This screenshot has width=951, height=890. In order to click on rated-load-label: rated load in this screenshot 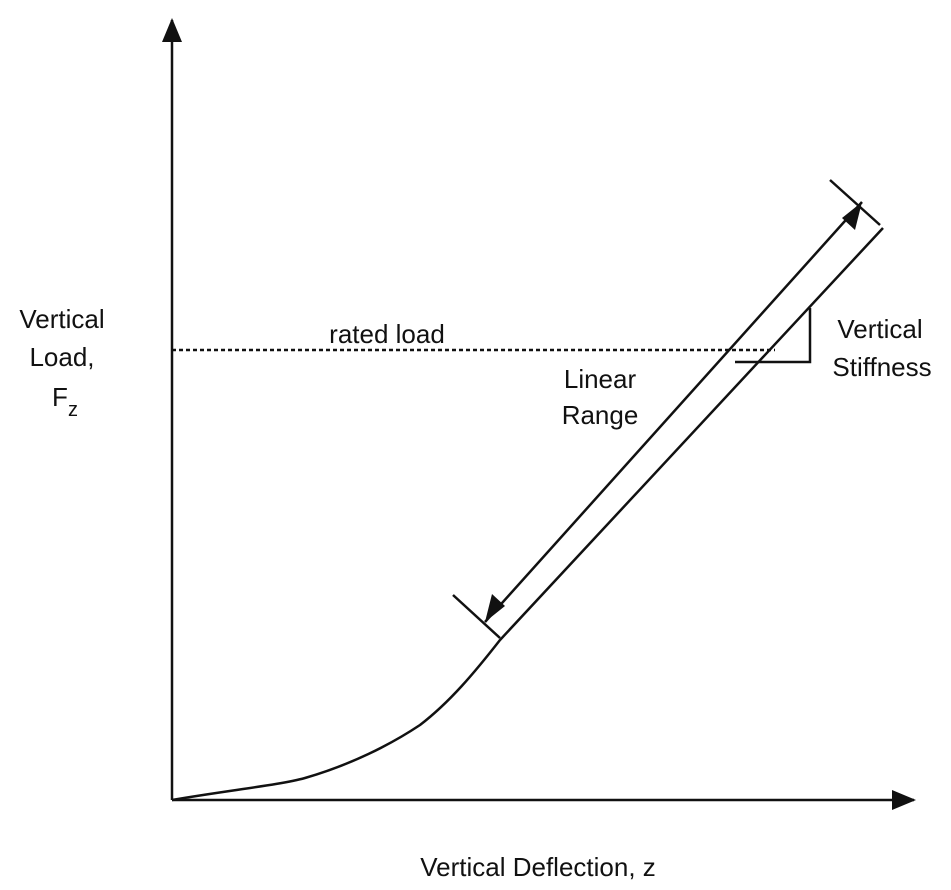, I will do `click(387, 334)`.